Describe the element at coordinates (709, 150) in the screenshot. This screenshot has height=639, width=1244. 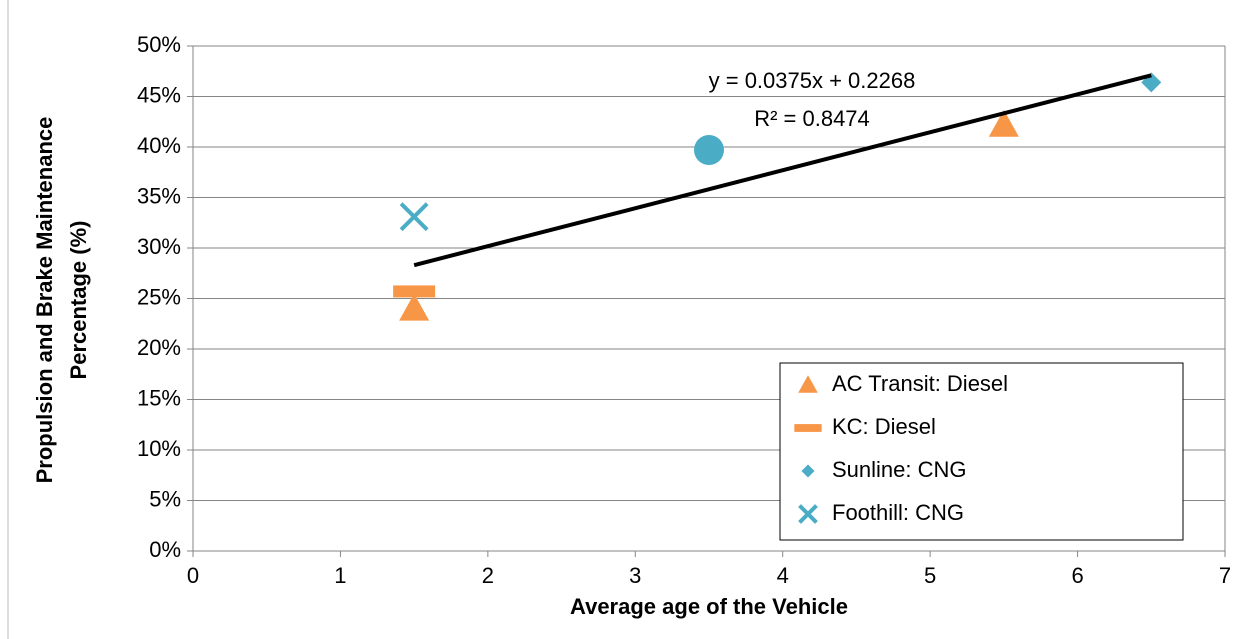
I see `marker-circle` at that location.